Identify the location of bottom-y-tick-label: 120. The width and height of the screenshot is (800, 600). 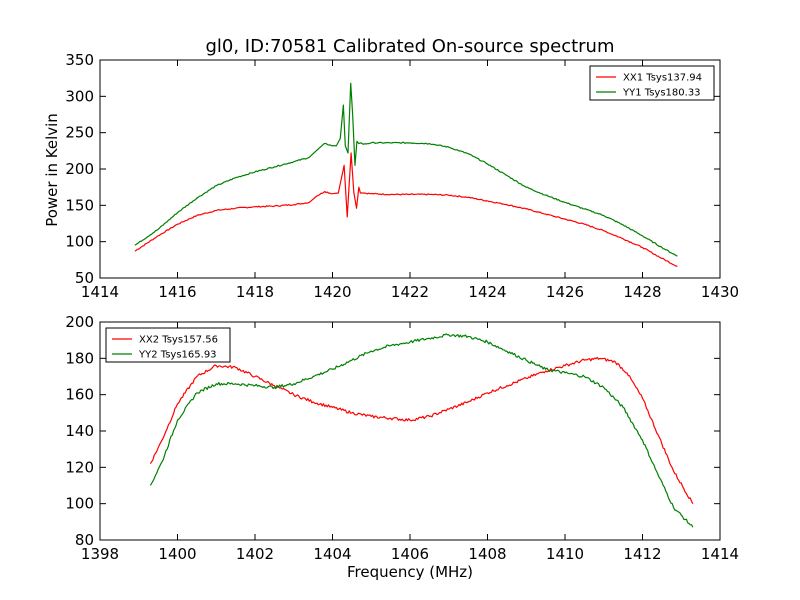
(79, 467).